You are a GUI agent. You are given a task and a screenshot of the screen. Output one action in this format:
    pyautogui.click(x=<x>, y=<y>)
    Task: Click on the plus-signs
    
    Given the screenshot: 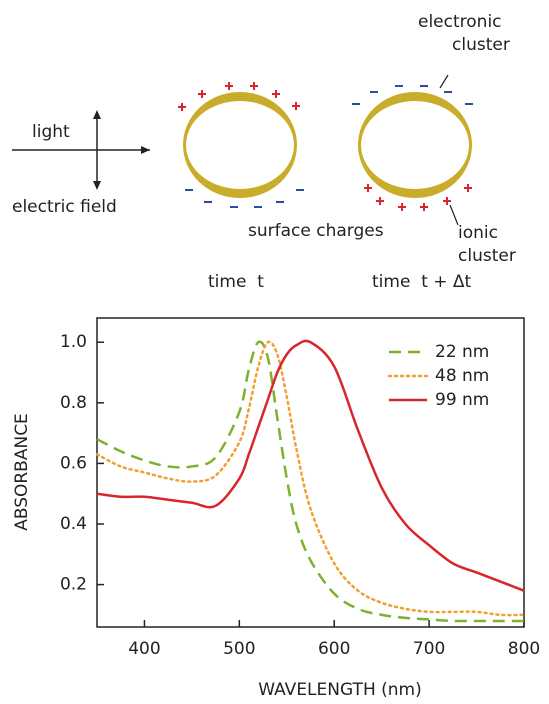 What is the action you would take?
    pyautogui.click(x=325, y=146)
    